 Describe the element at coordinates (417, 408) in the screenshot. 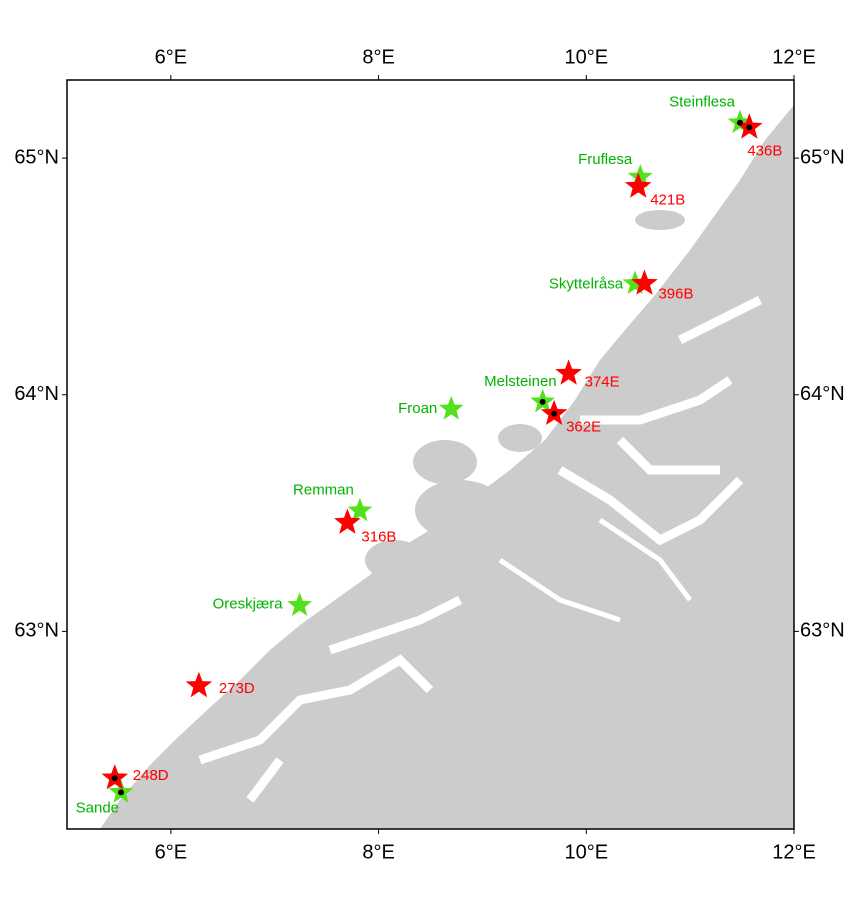

I see `site-label: Froan` at that location.